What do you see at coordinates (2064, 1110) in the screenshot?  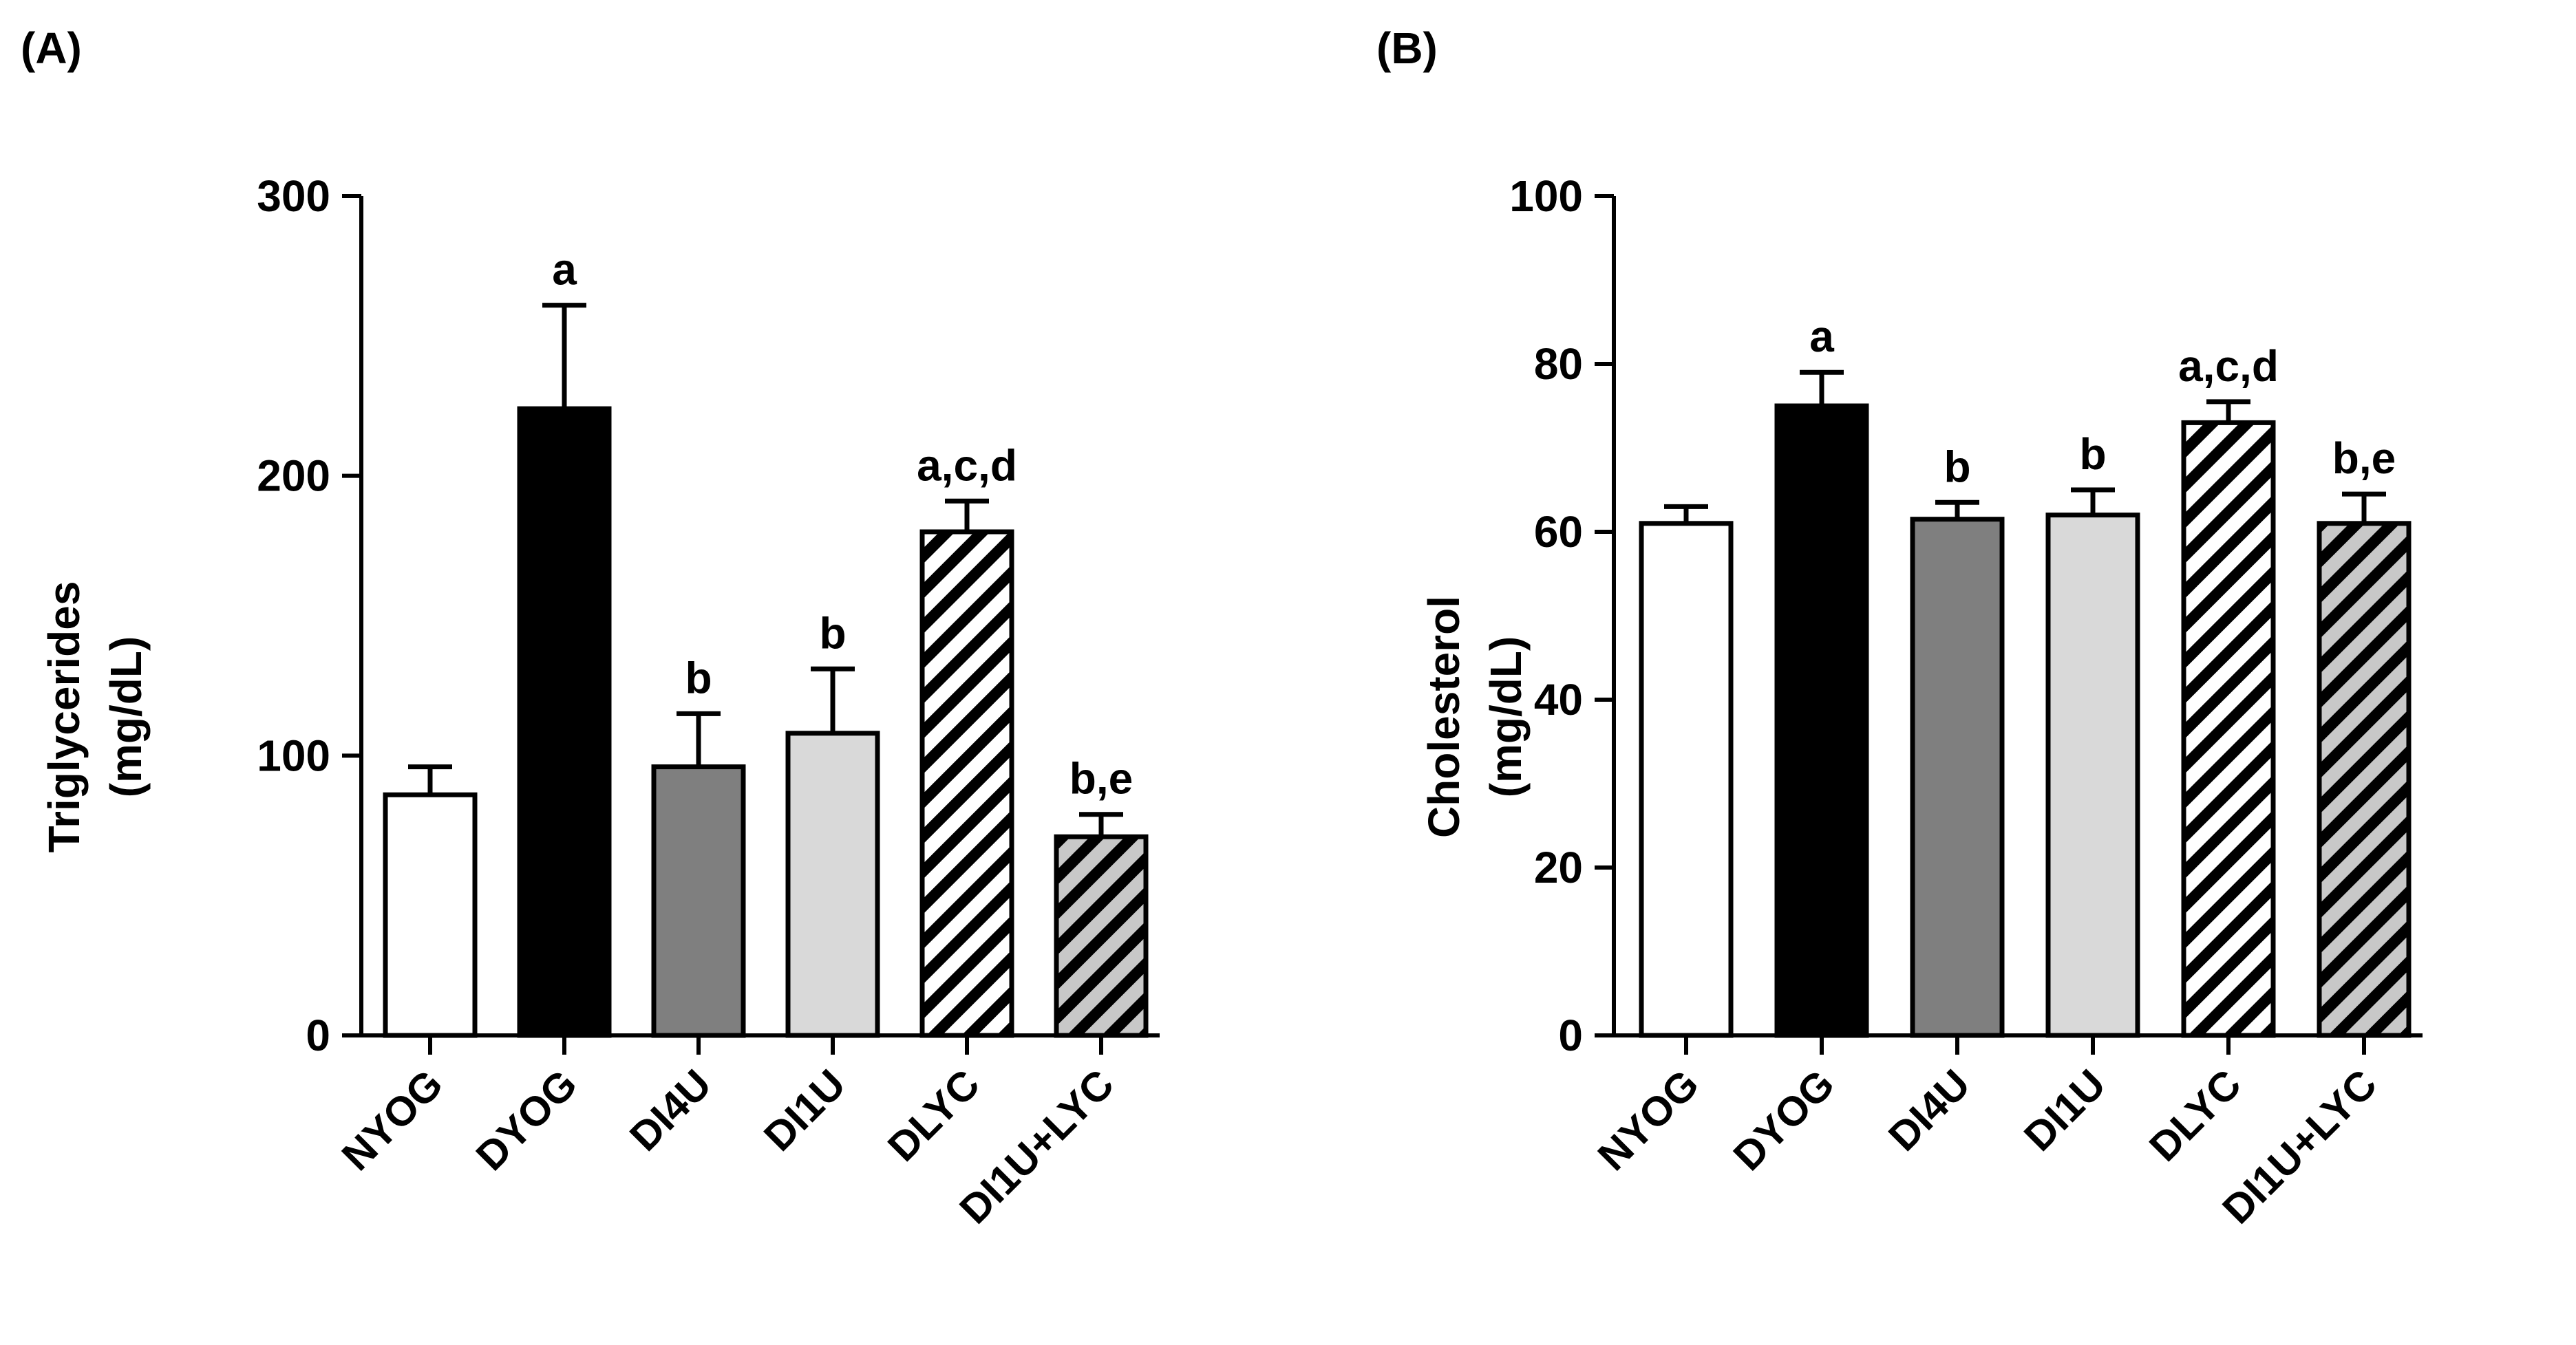 I see `panel-b-x-tick-label-di1u: DI1U` at bounding box center [2064, 1110].